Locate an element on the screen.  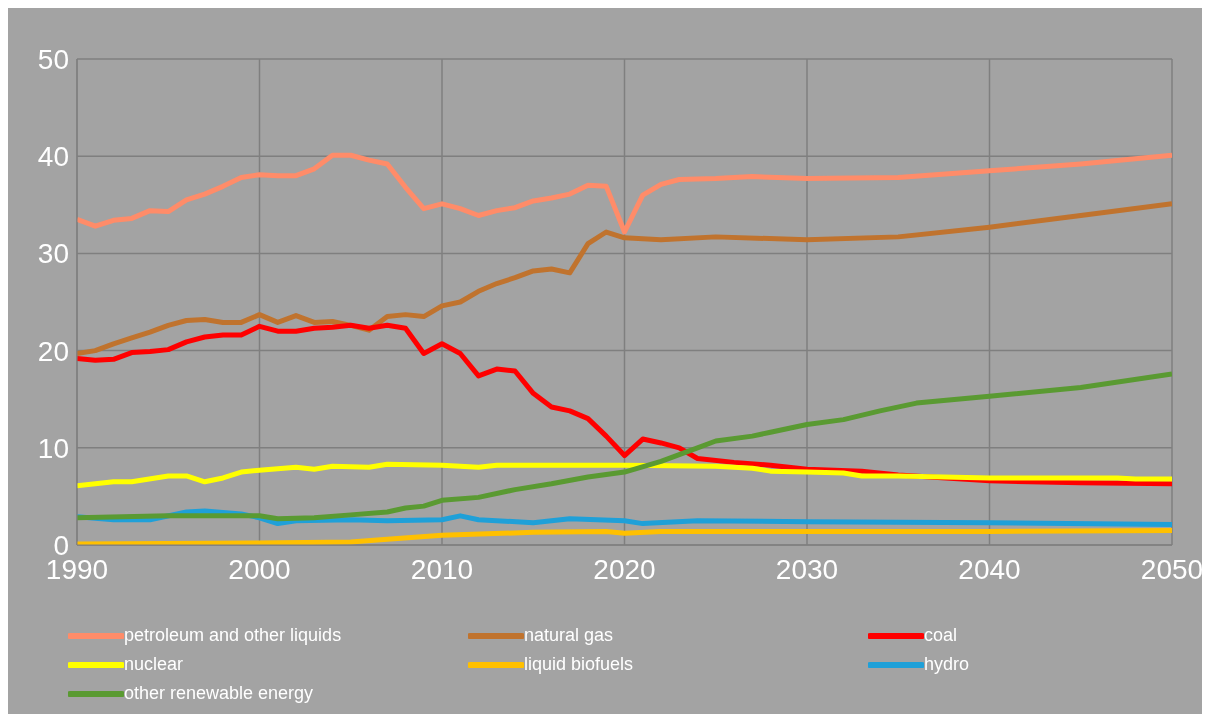
x-tick-label: 2020 is located at coordinates (624, 569).